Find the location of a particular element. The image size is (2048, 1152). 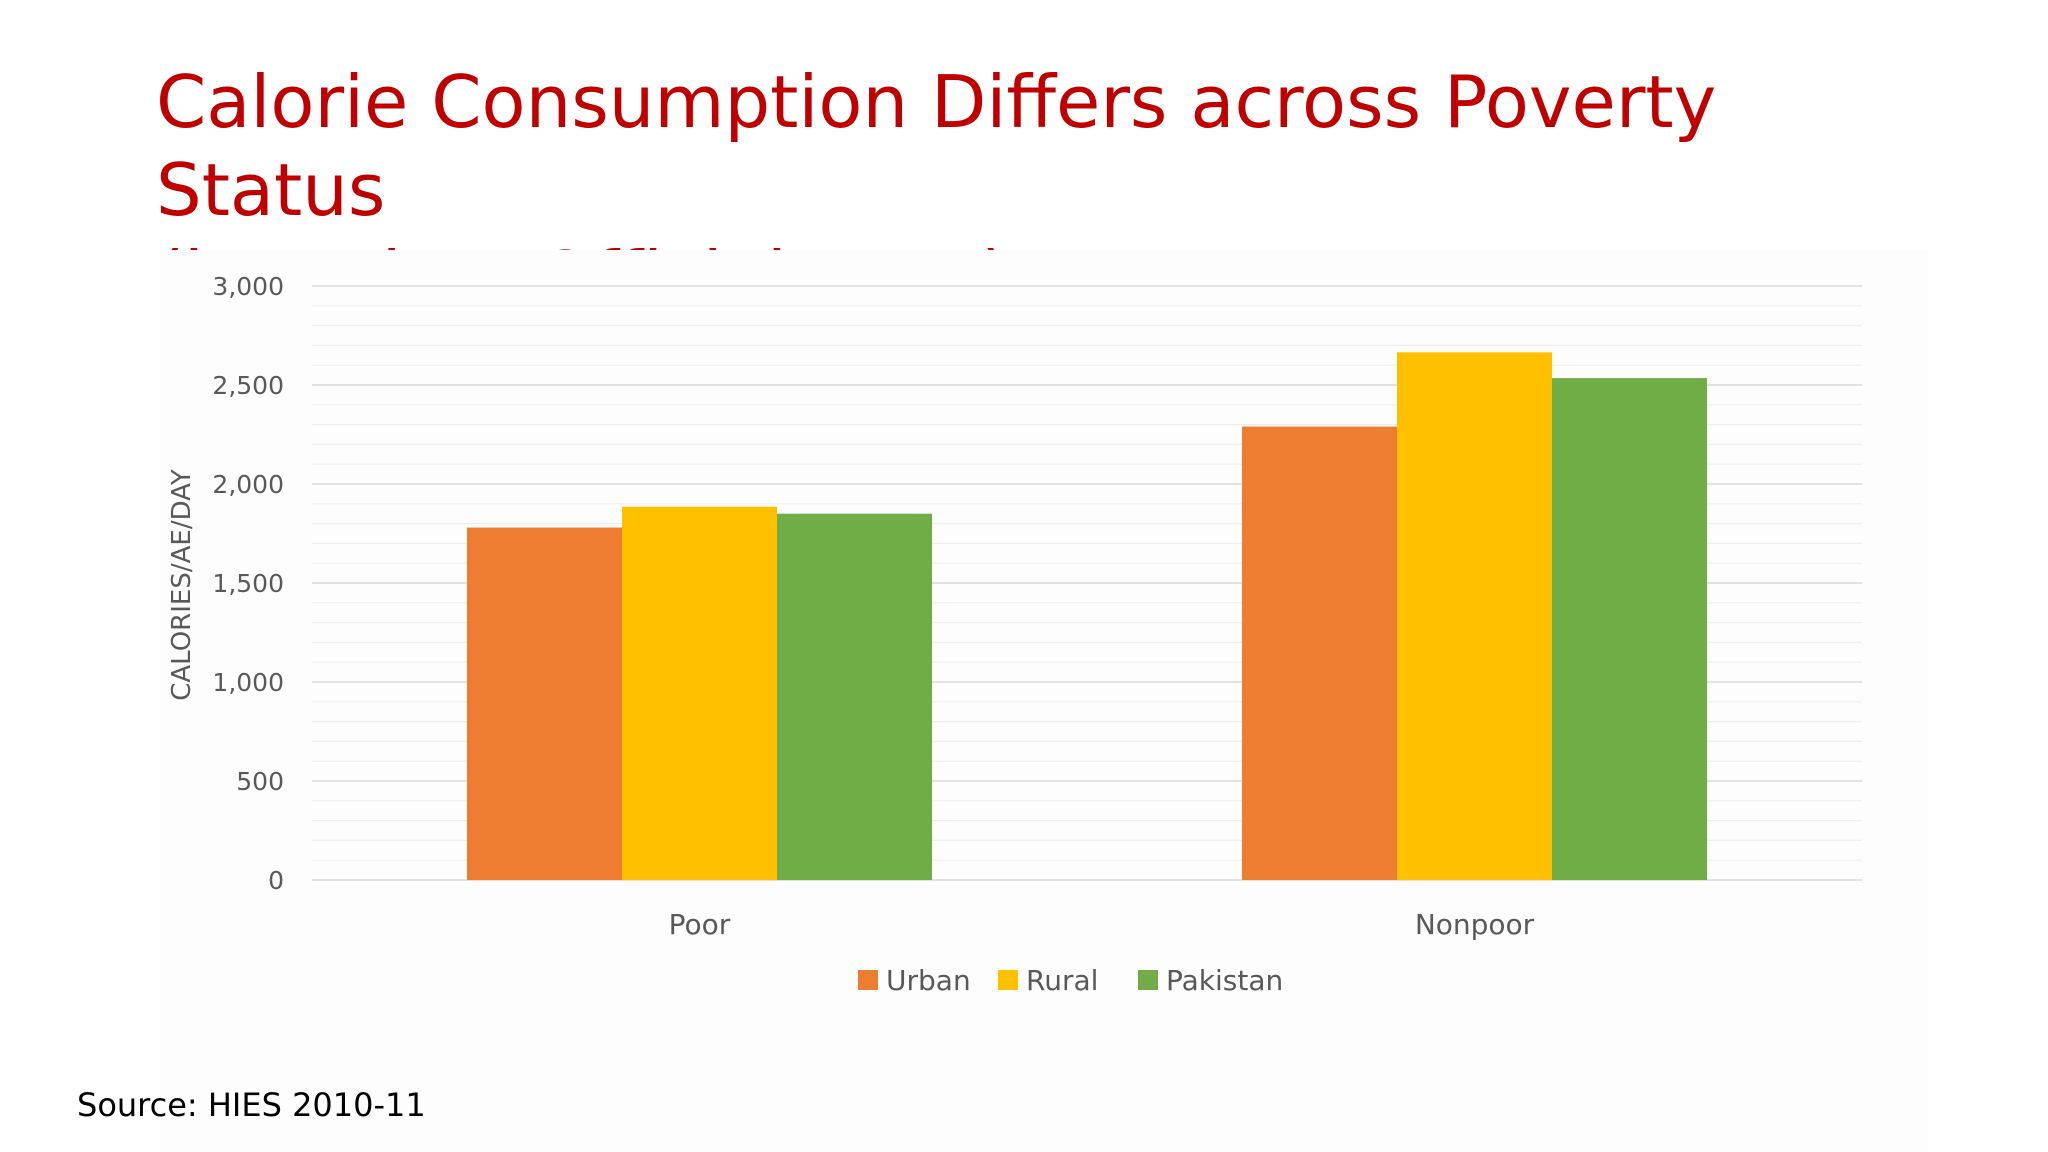

legend-swatch-urban is located at coordinates (868, 980).